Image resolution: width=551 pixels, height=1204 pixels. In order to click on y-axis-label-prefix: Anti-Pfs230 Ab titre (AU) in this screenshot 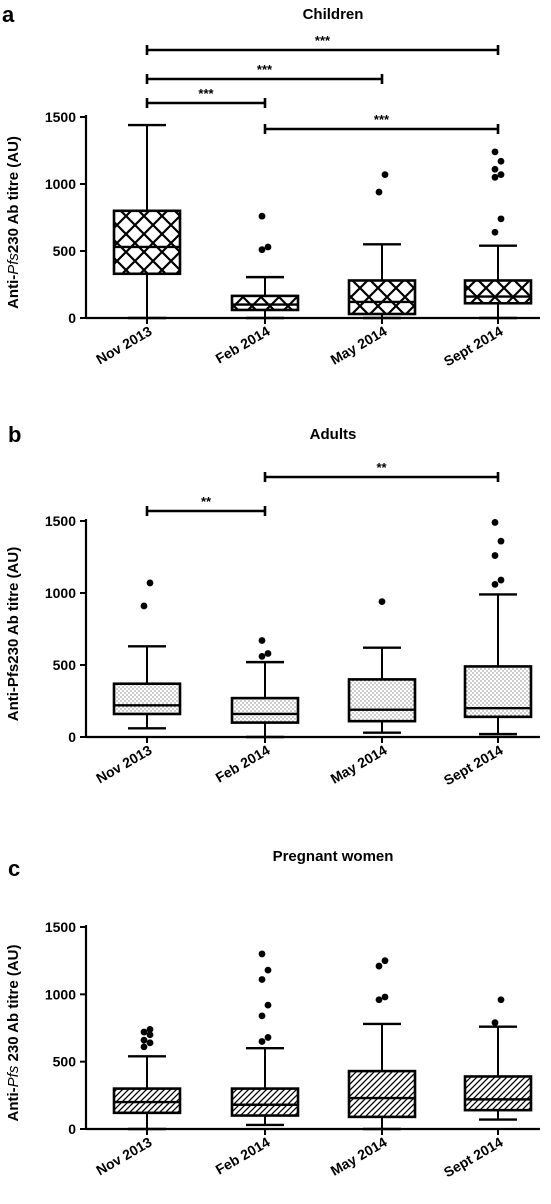, I will do `click(13, 634)`.